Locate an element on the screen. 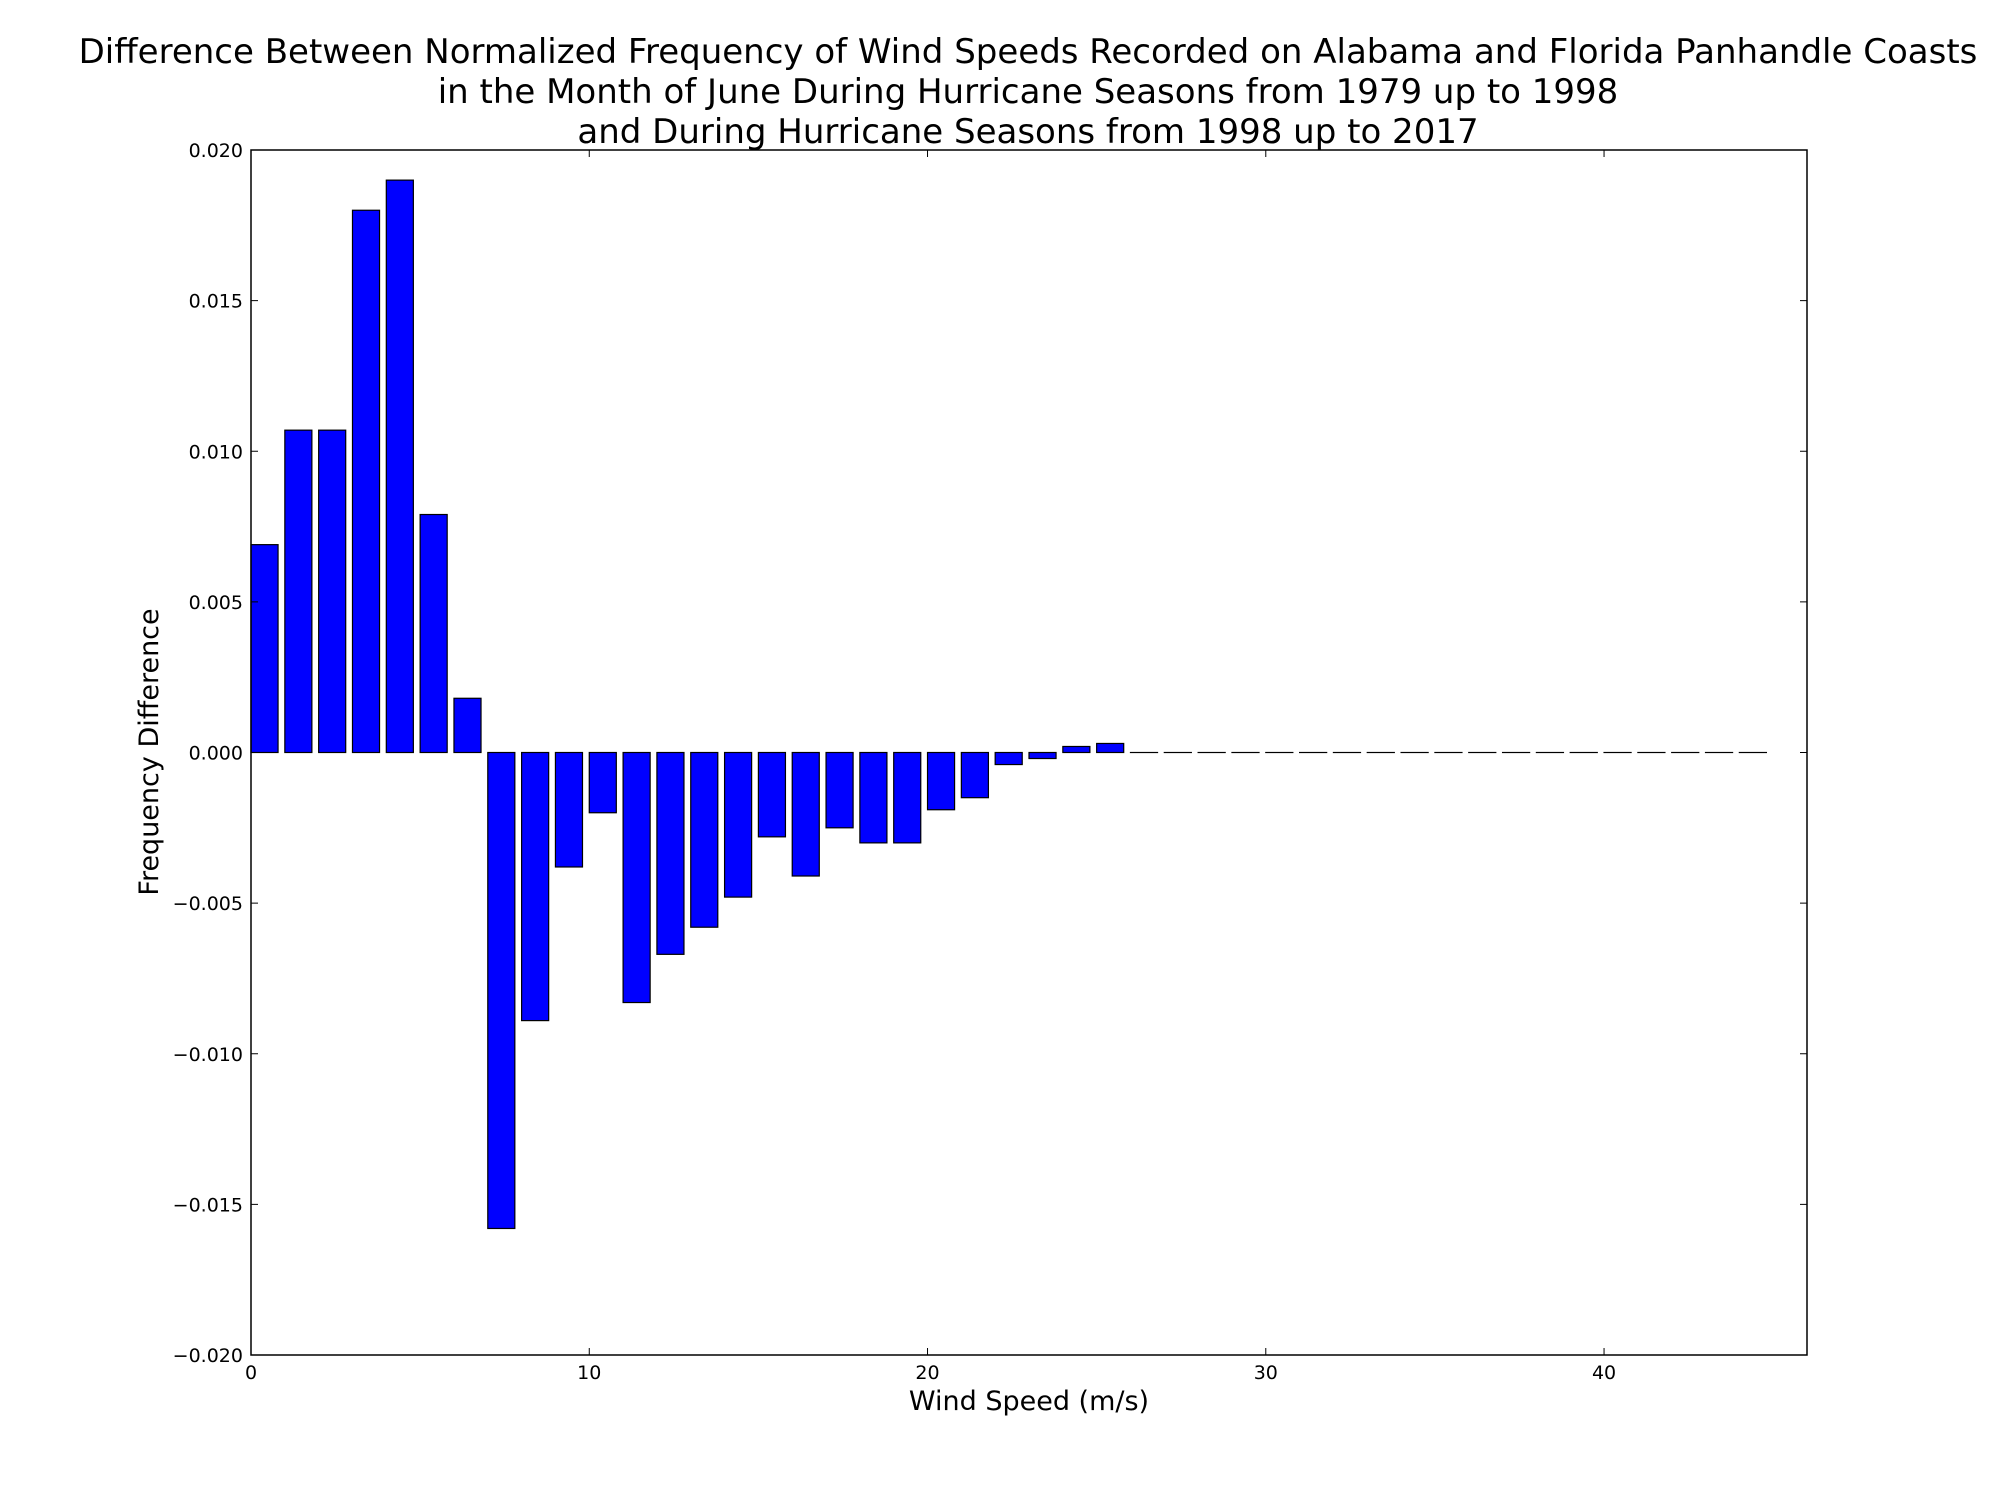 The width and height of the screenshot is (2000, 1500). x-tick-label: 30 is located at coordinates (1266, 1373).